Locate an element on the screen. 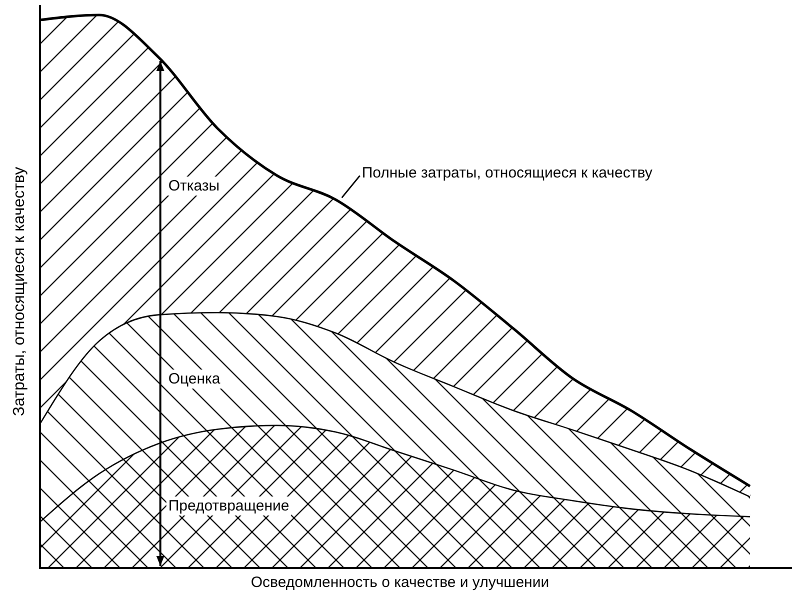  x-axis-title: Осведомленность о качестве и улучшении is located at coordinates (400, 582).